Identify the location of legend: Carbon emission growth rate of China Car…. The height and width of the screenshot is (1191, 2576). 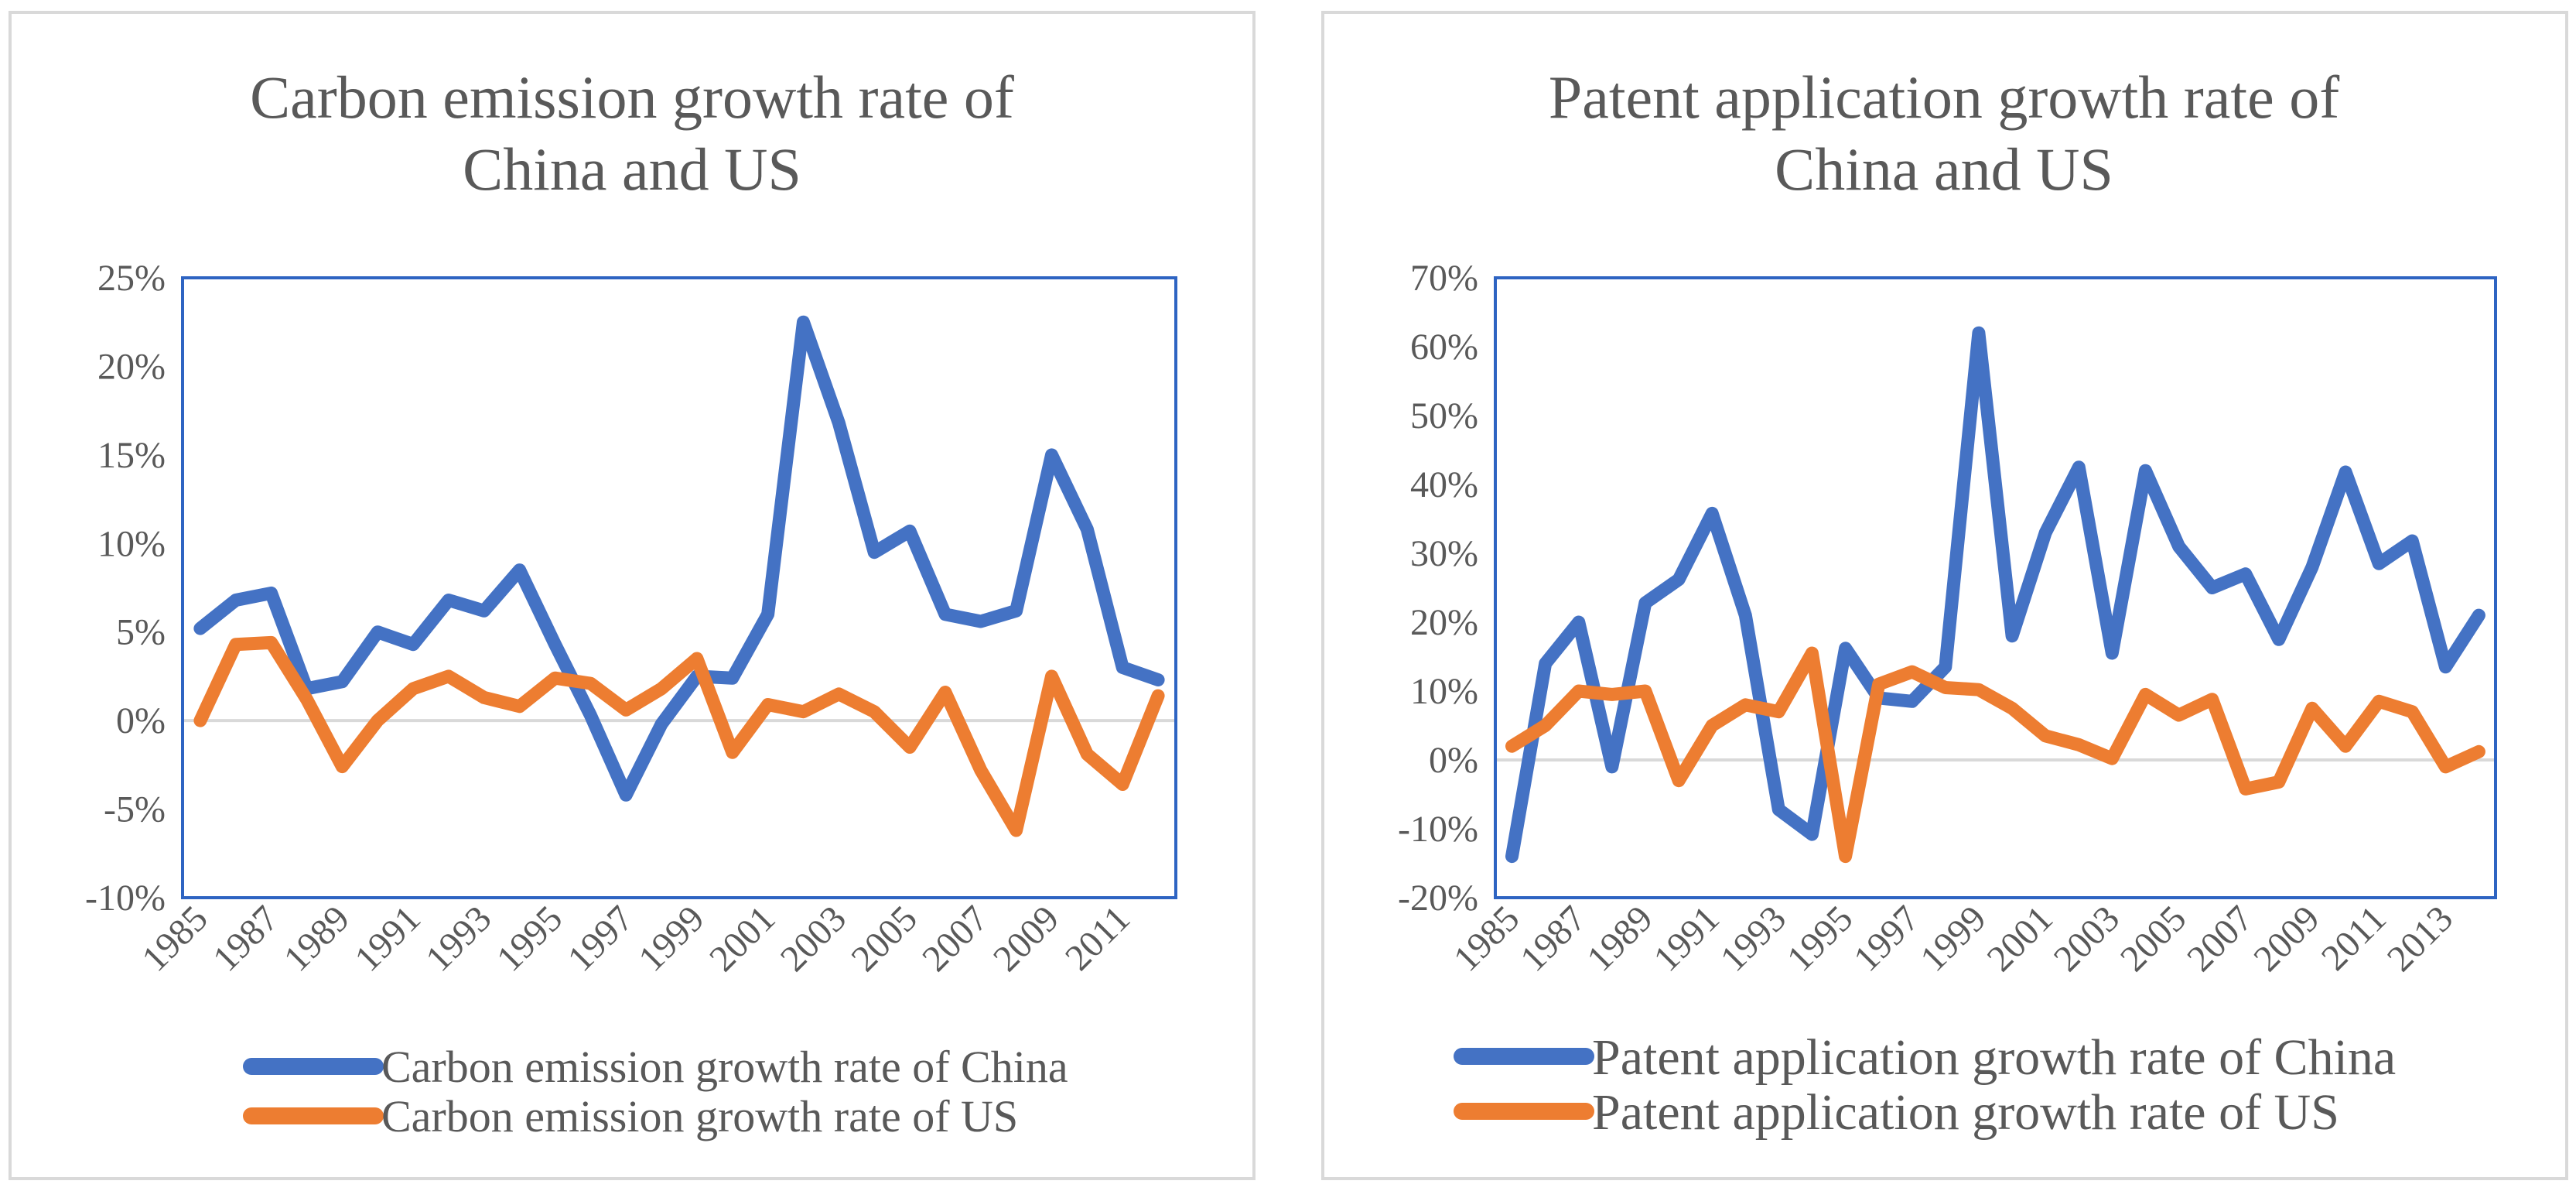
(655, 1091).